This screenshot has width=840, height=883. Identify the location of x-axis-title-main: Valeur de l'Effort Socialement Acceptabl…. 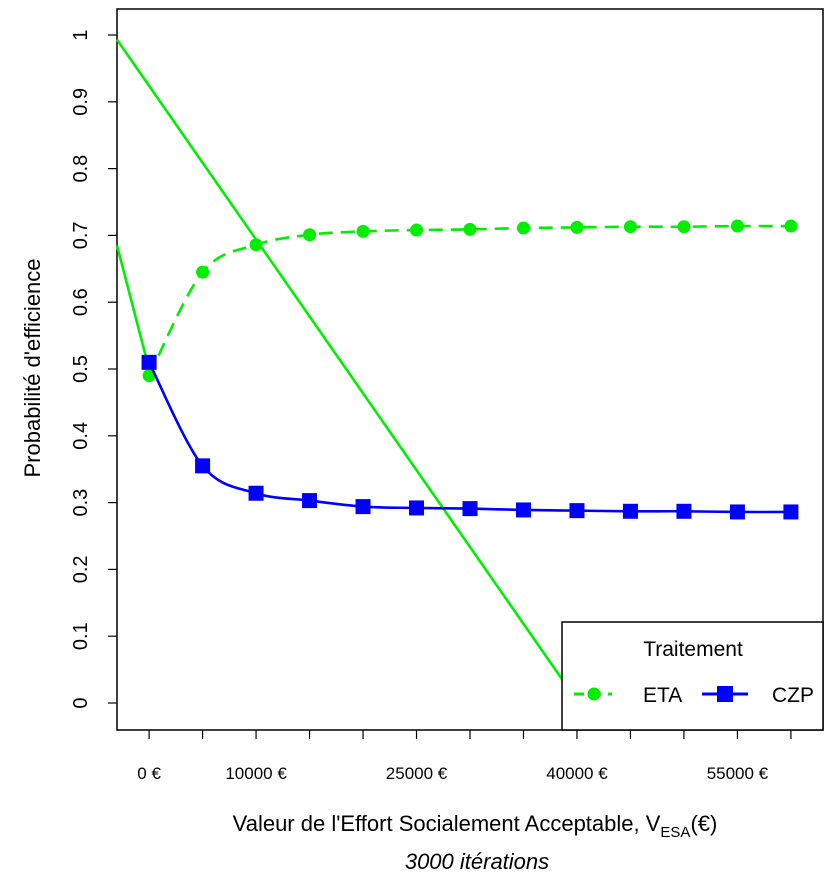
(447, 823).